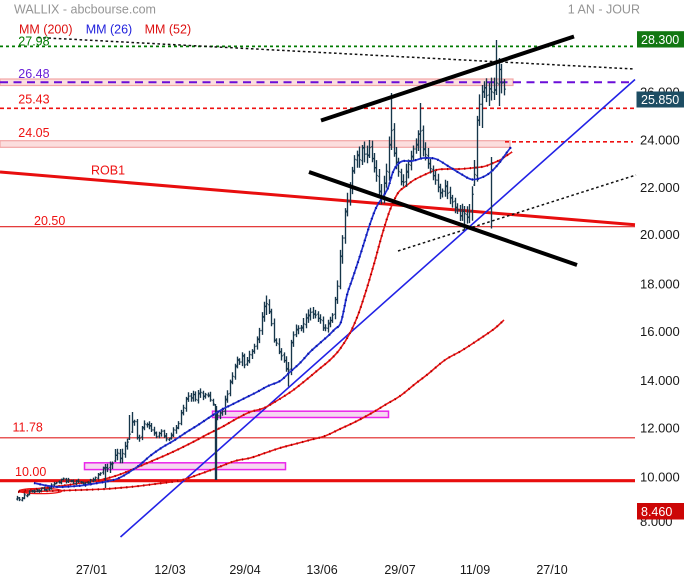 The height and width of the screenshot is (580, 684). Describe the element at coordinates (660, 100) in the screenshot. I see `svg-text: 25.850` at that location.